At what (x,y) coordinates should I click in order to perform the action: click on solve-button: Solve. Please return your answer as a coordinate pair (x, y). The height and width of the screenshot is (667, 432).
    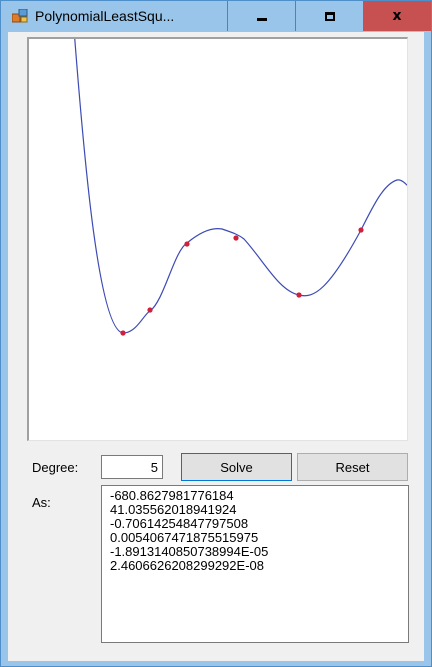
    Looking at the image, I should click on (236, 467).